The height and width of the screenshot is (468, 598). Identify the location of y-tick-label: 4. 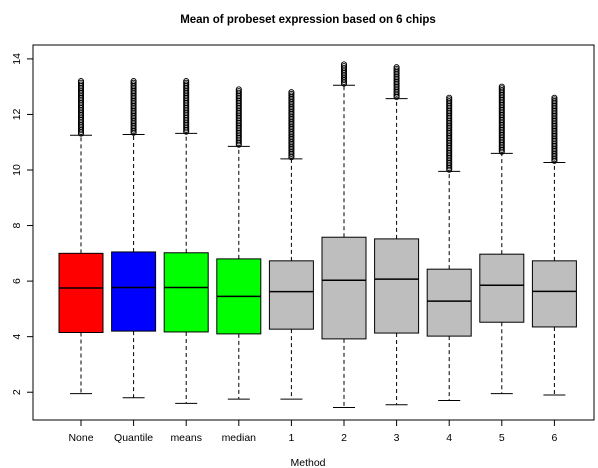
(17, 337).